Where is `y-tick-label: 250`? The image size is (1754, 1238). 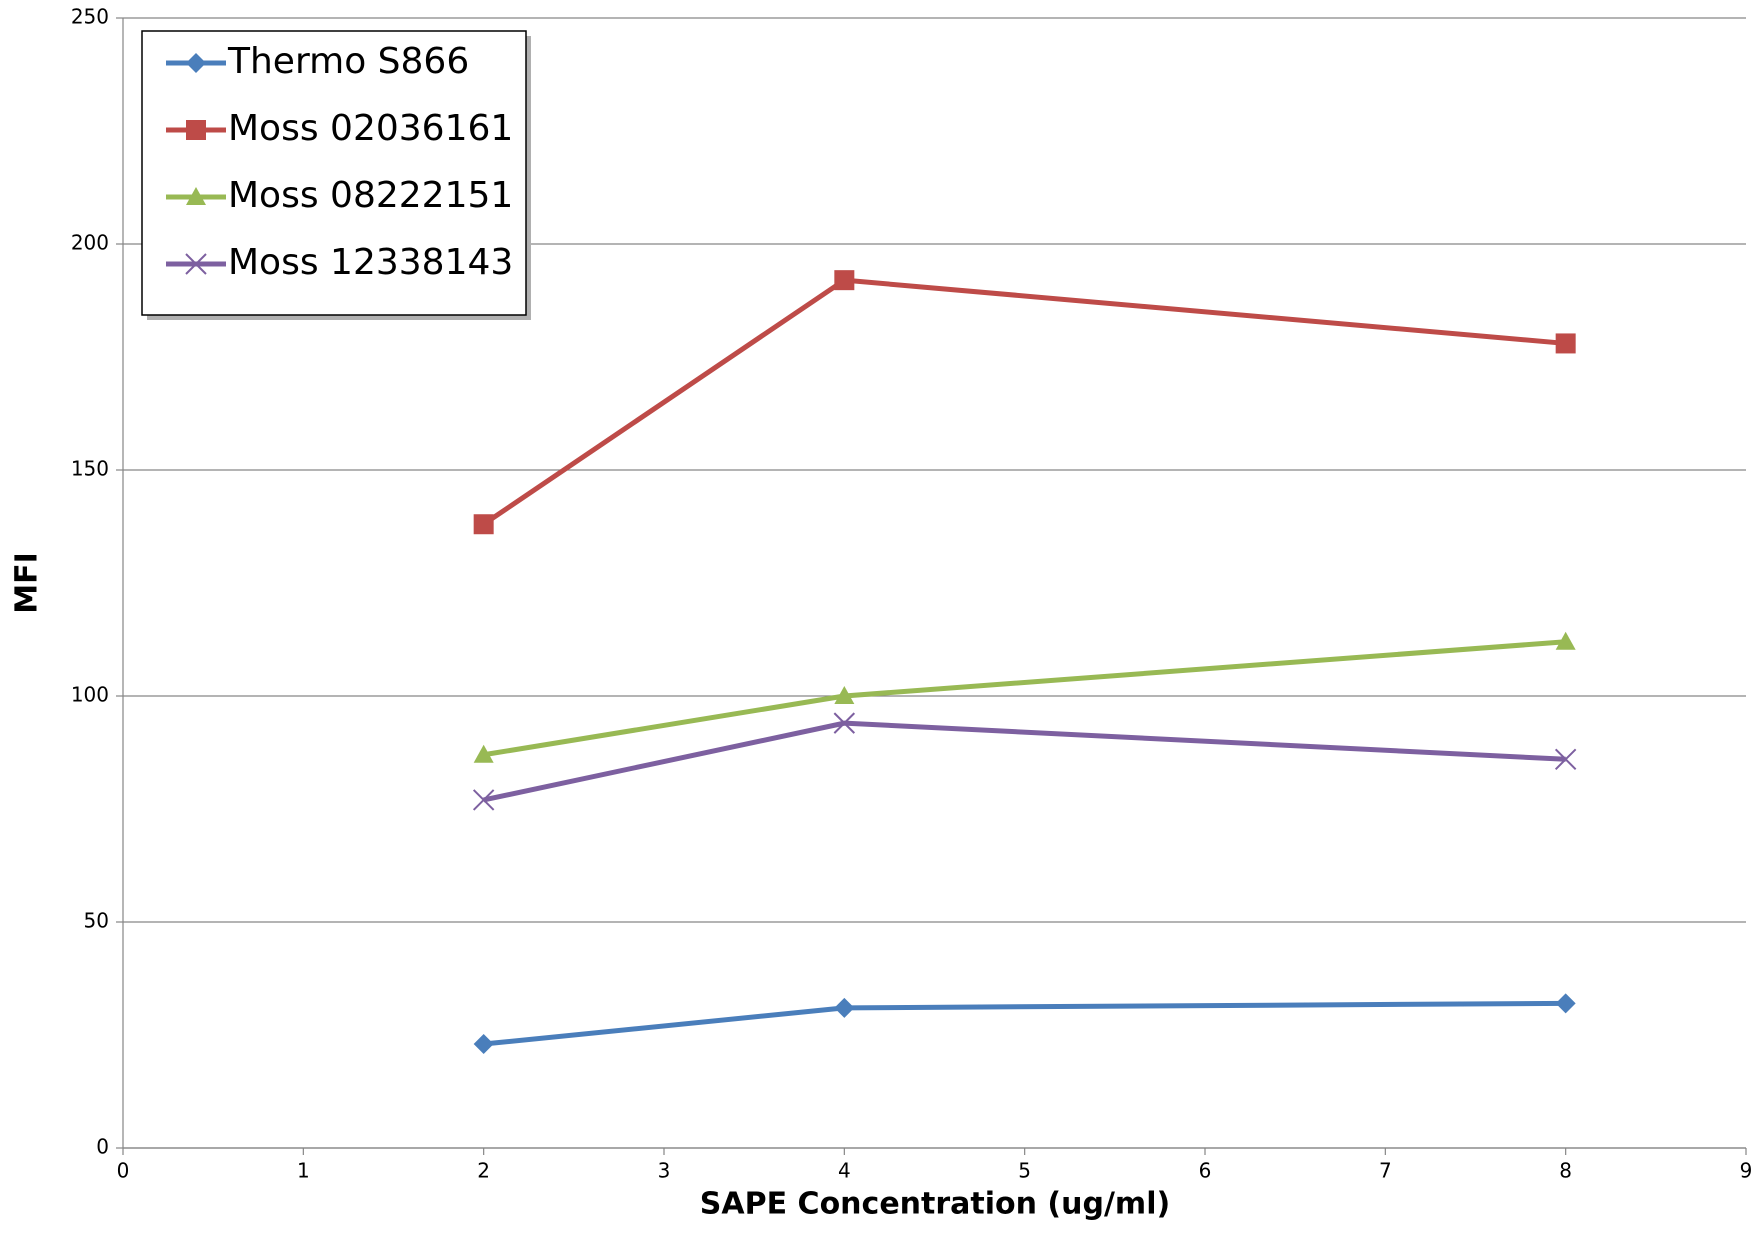
y-tick-label: 250 is located at coordinates (90, 17).